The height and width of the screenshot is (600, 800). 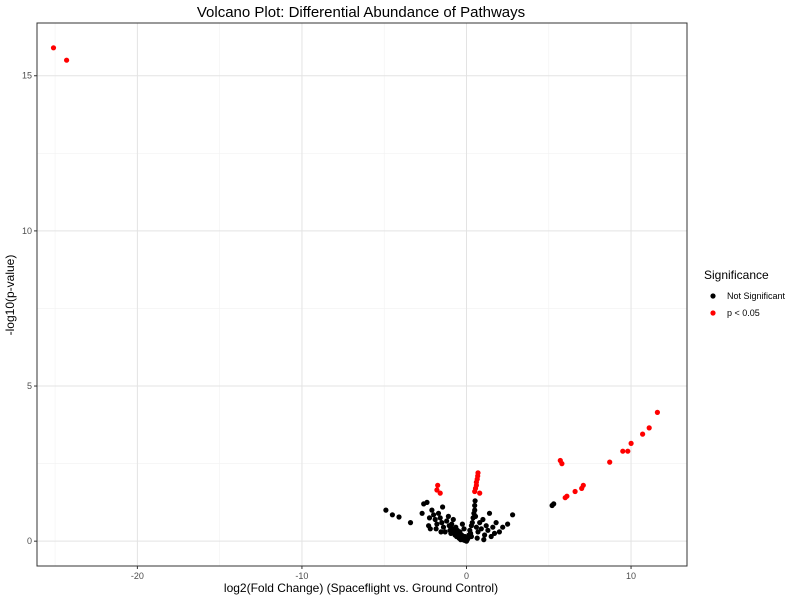 What do you see at coordinates (383, 573) in the screenshot?
I see `x-axis: -20 -10 0 10` at bounding box center [383, 573].